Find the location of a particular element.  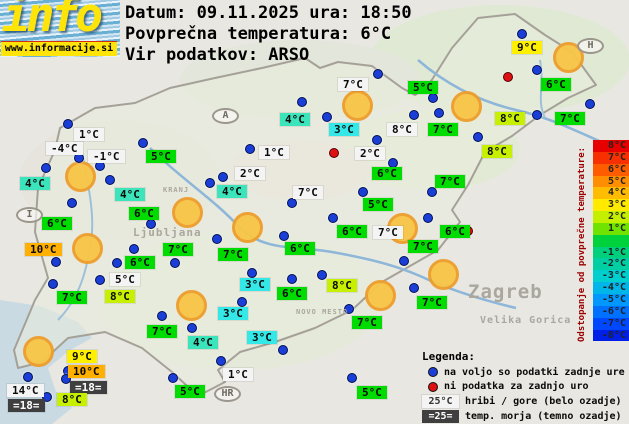

country-marker-i: I is located at coordinates (29, 215).